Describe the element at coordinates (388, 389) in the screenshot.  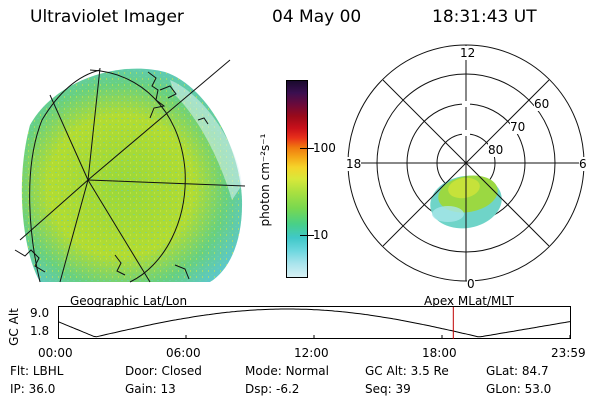
I see `info-seq: Seq: 39` at that location.